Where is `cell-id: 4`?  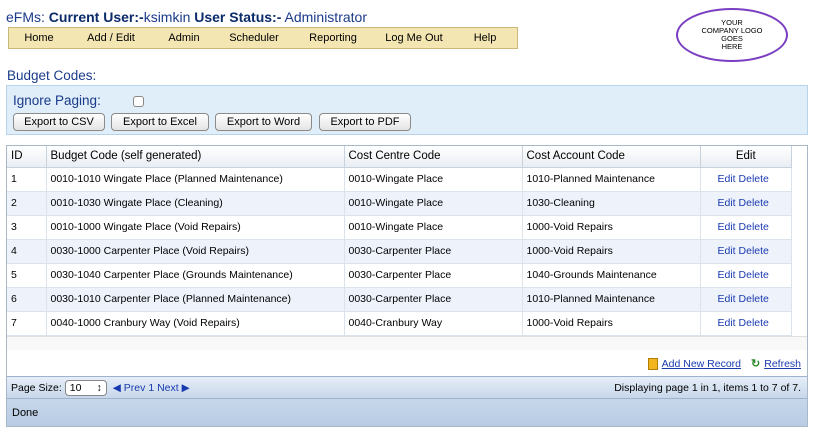 cell-id: 4 is located at coordinates (27, 251).